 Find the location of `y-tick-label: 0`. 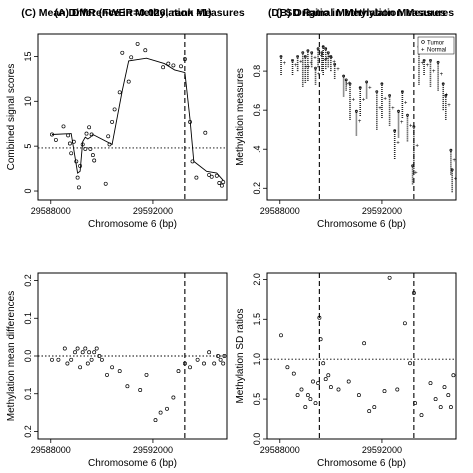

y-tick-label: 0 is located at coordinates (28, 191).